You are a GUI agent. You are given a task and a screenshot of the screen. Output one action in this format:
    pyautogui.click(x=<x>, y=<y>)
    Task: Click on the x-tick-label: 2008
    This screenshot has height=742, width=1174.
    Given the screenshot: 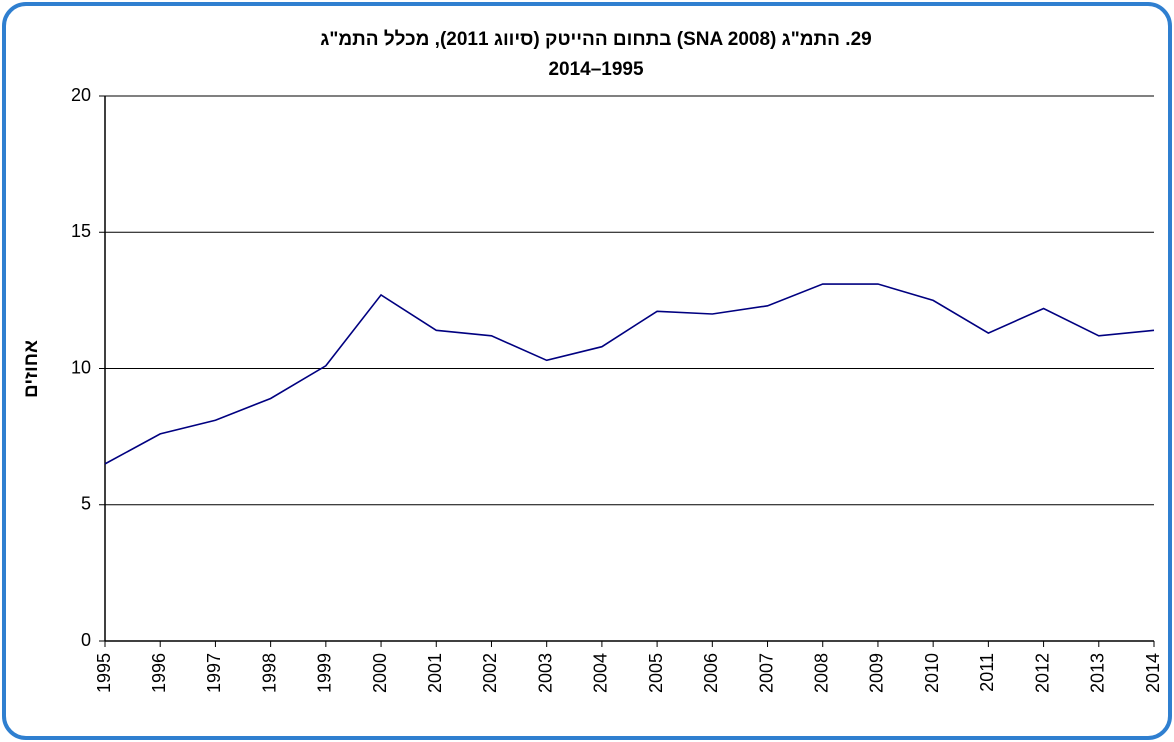 What is the action you would take?
    pyautogui.click(x=821, y=673)
    